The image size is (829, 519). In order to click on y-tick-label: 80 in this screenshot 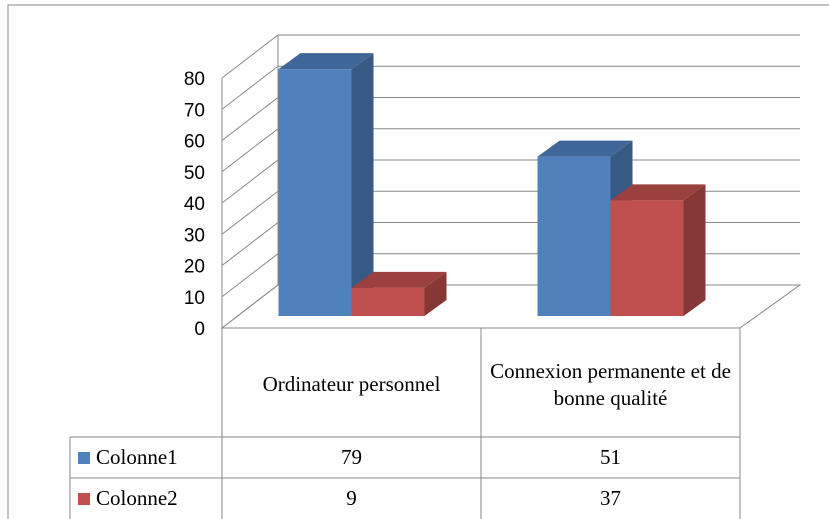, I will do `click(194, 79)`.